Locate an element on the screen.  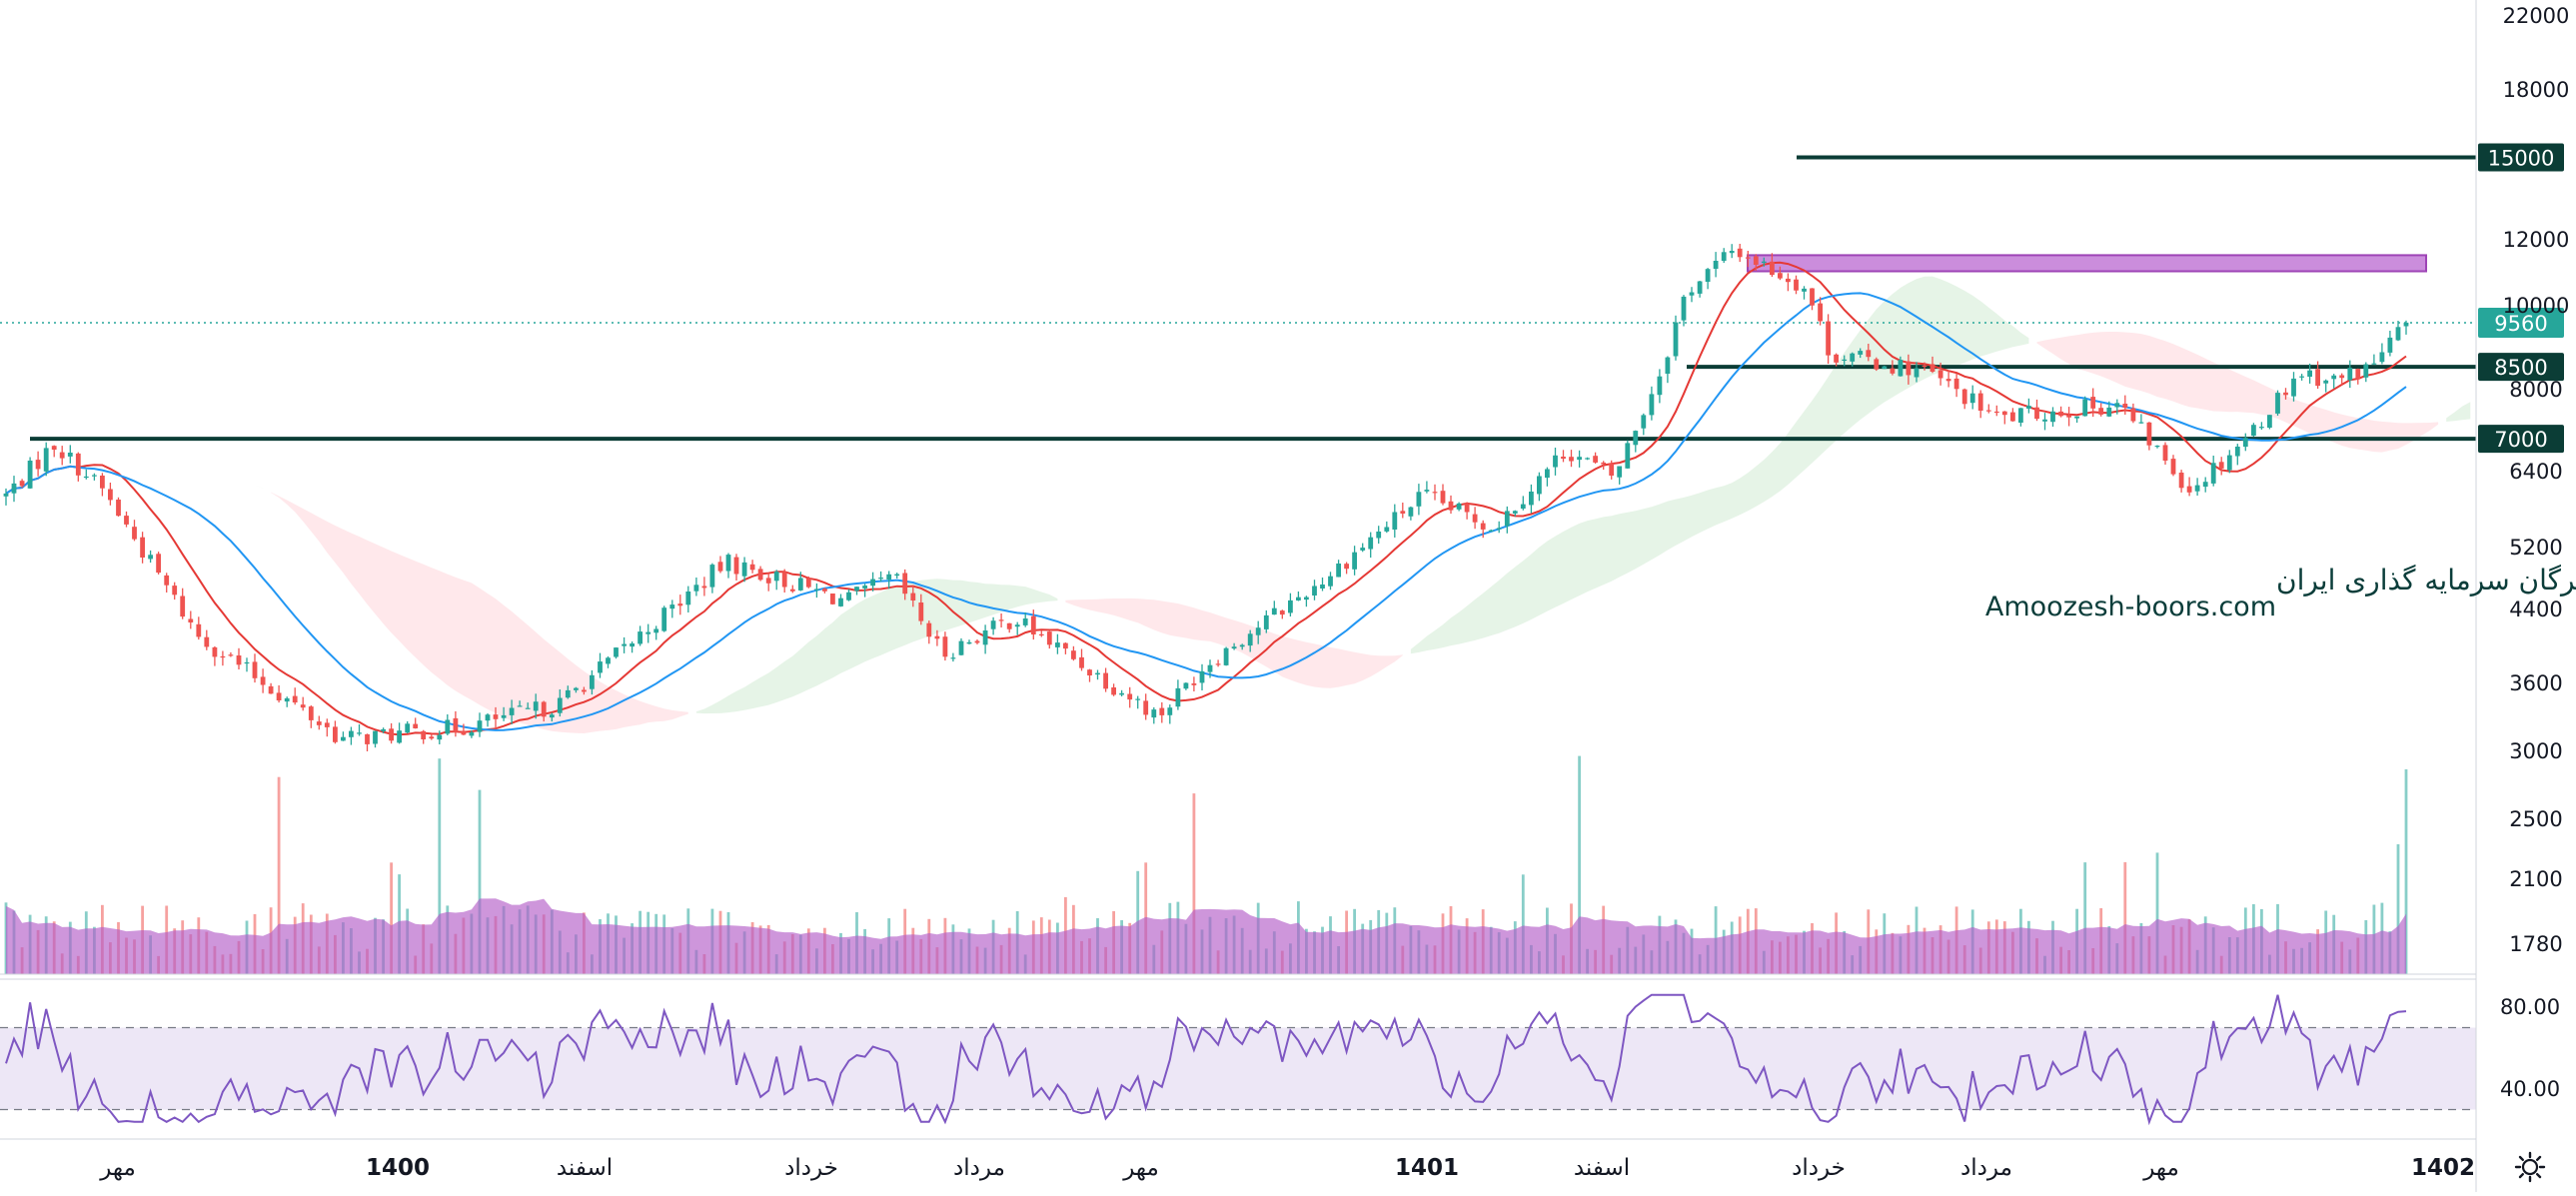
price-tick-label: 3600 is located at coordinates (2535, 683).